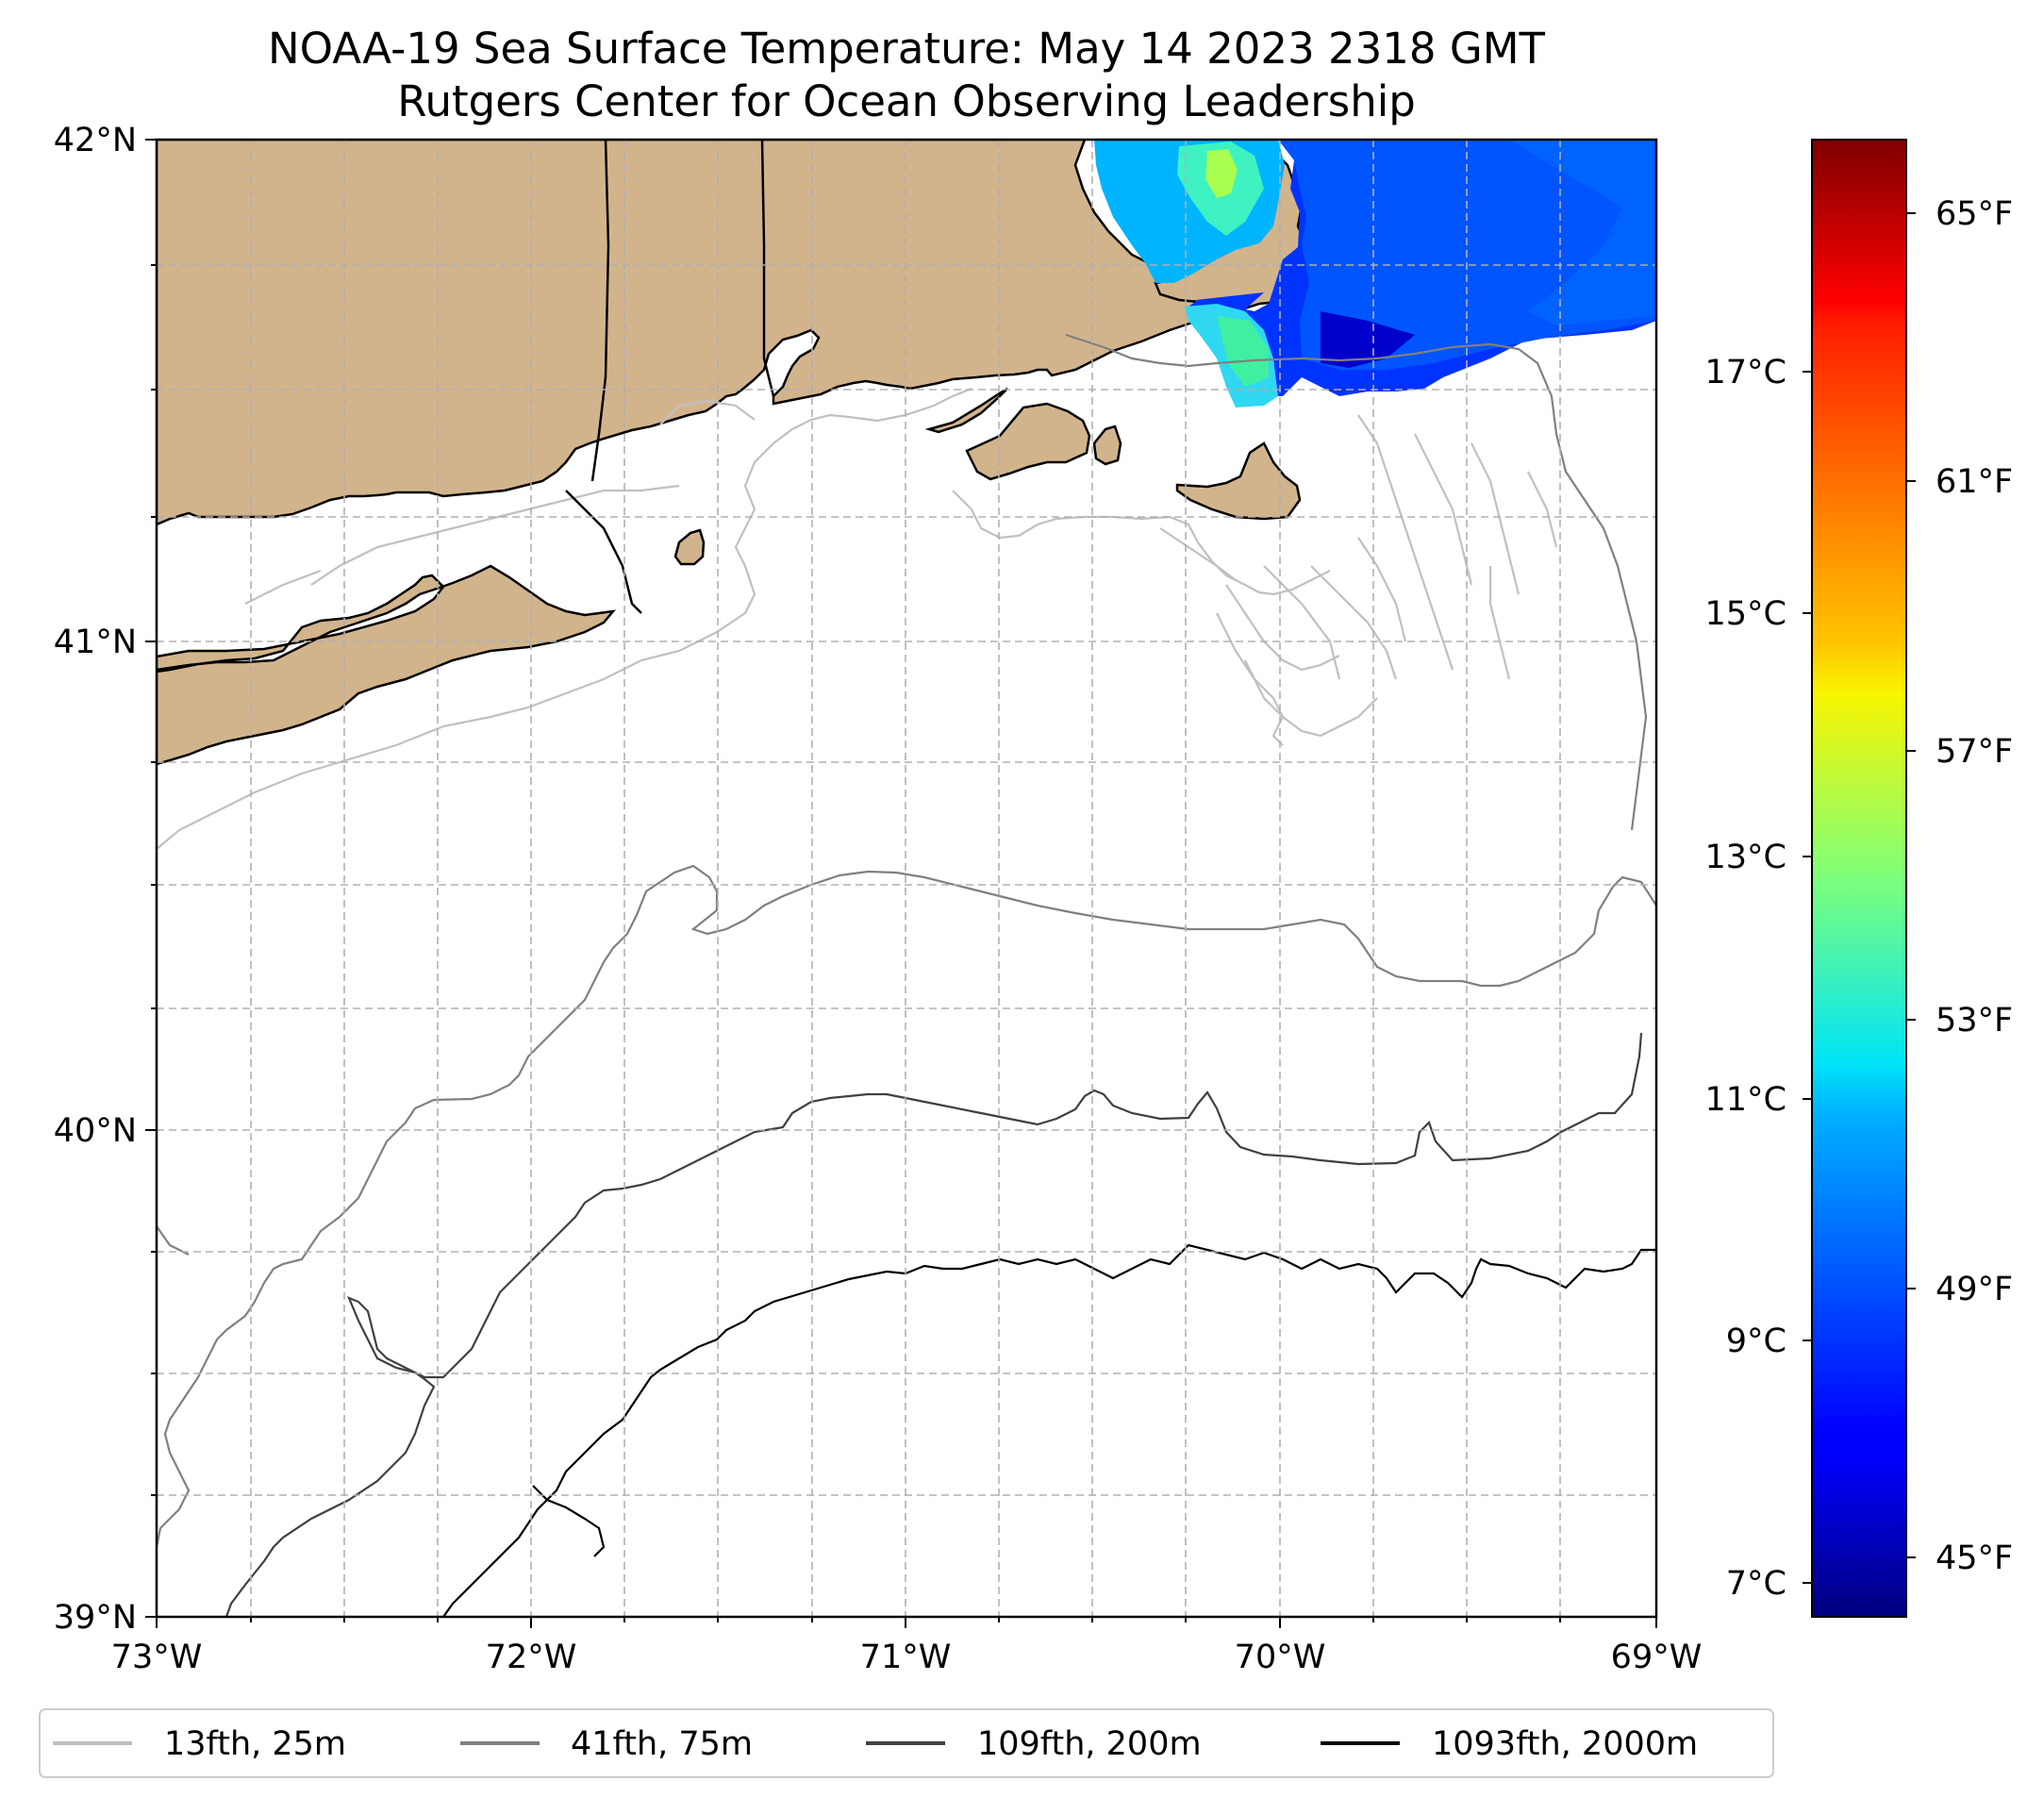 This screenshot has width=2044, height=1797. Describe the element at coordinates (95, 642) in the screenshot. I see `lat-label-41n: 41°N` at that location.